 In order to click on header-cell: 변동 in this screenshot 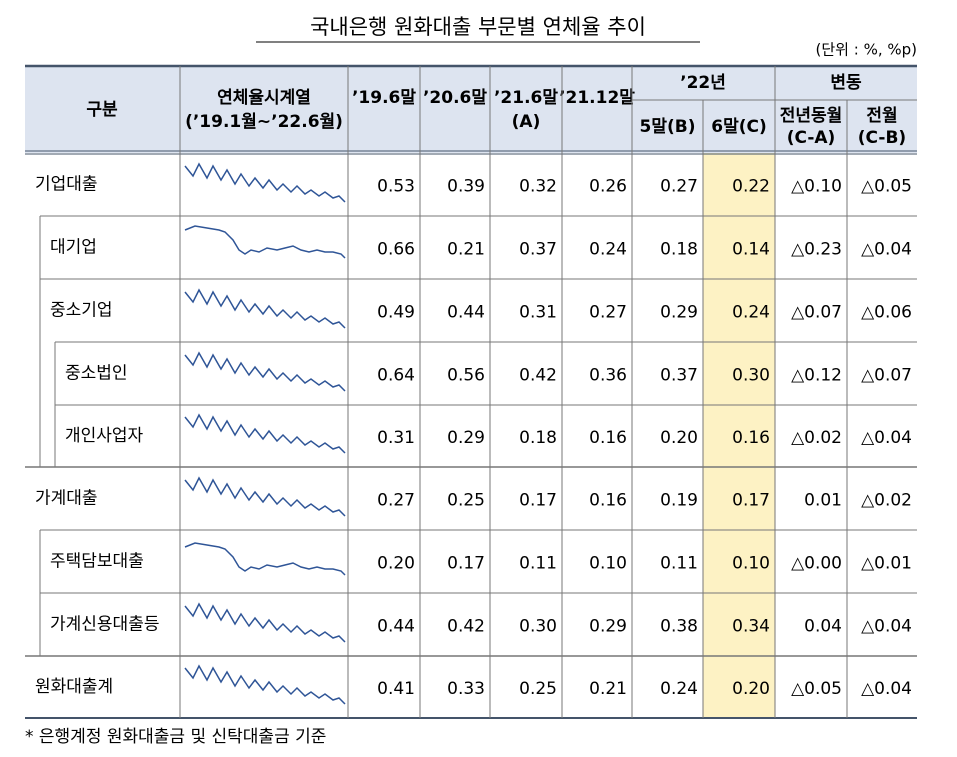, I will do `click(846, 83)`.